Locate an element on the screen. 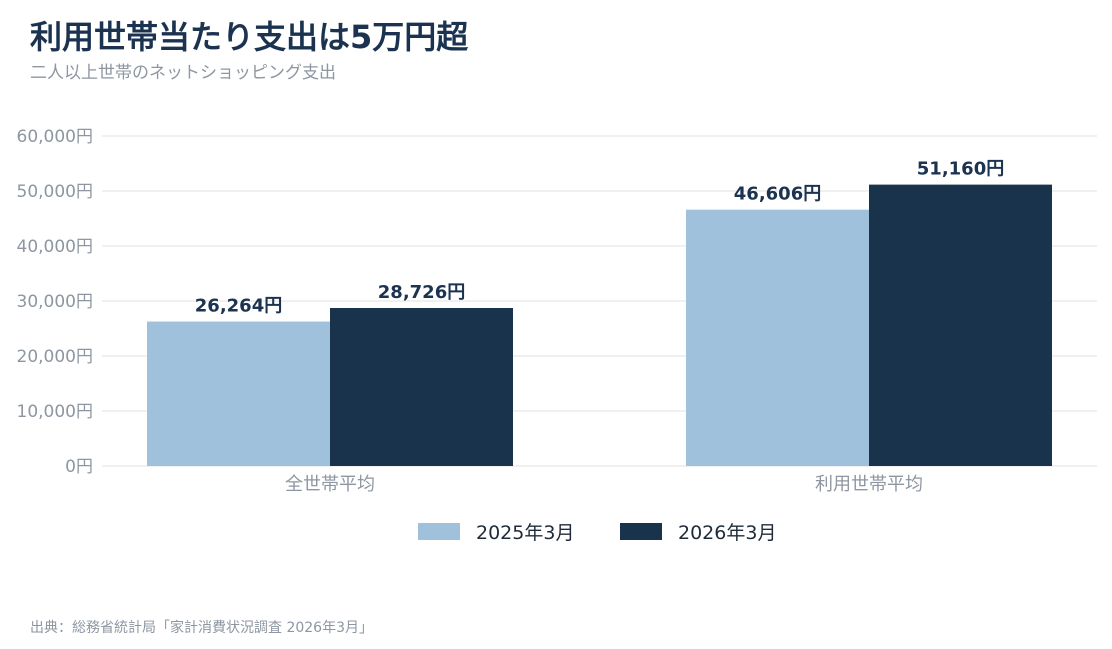  y-tick-label: 30,000円 is located at coordinates (55, 302).